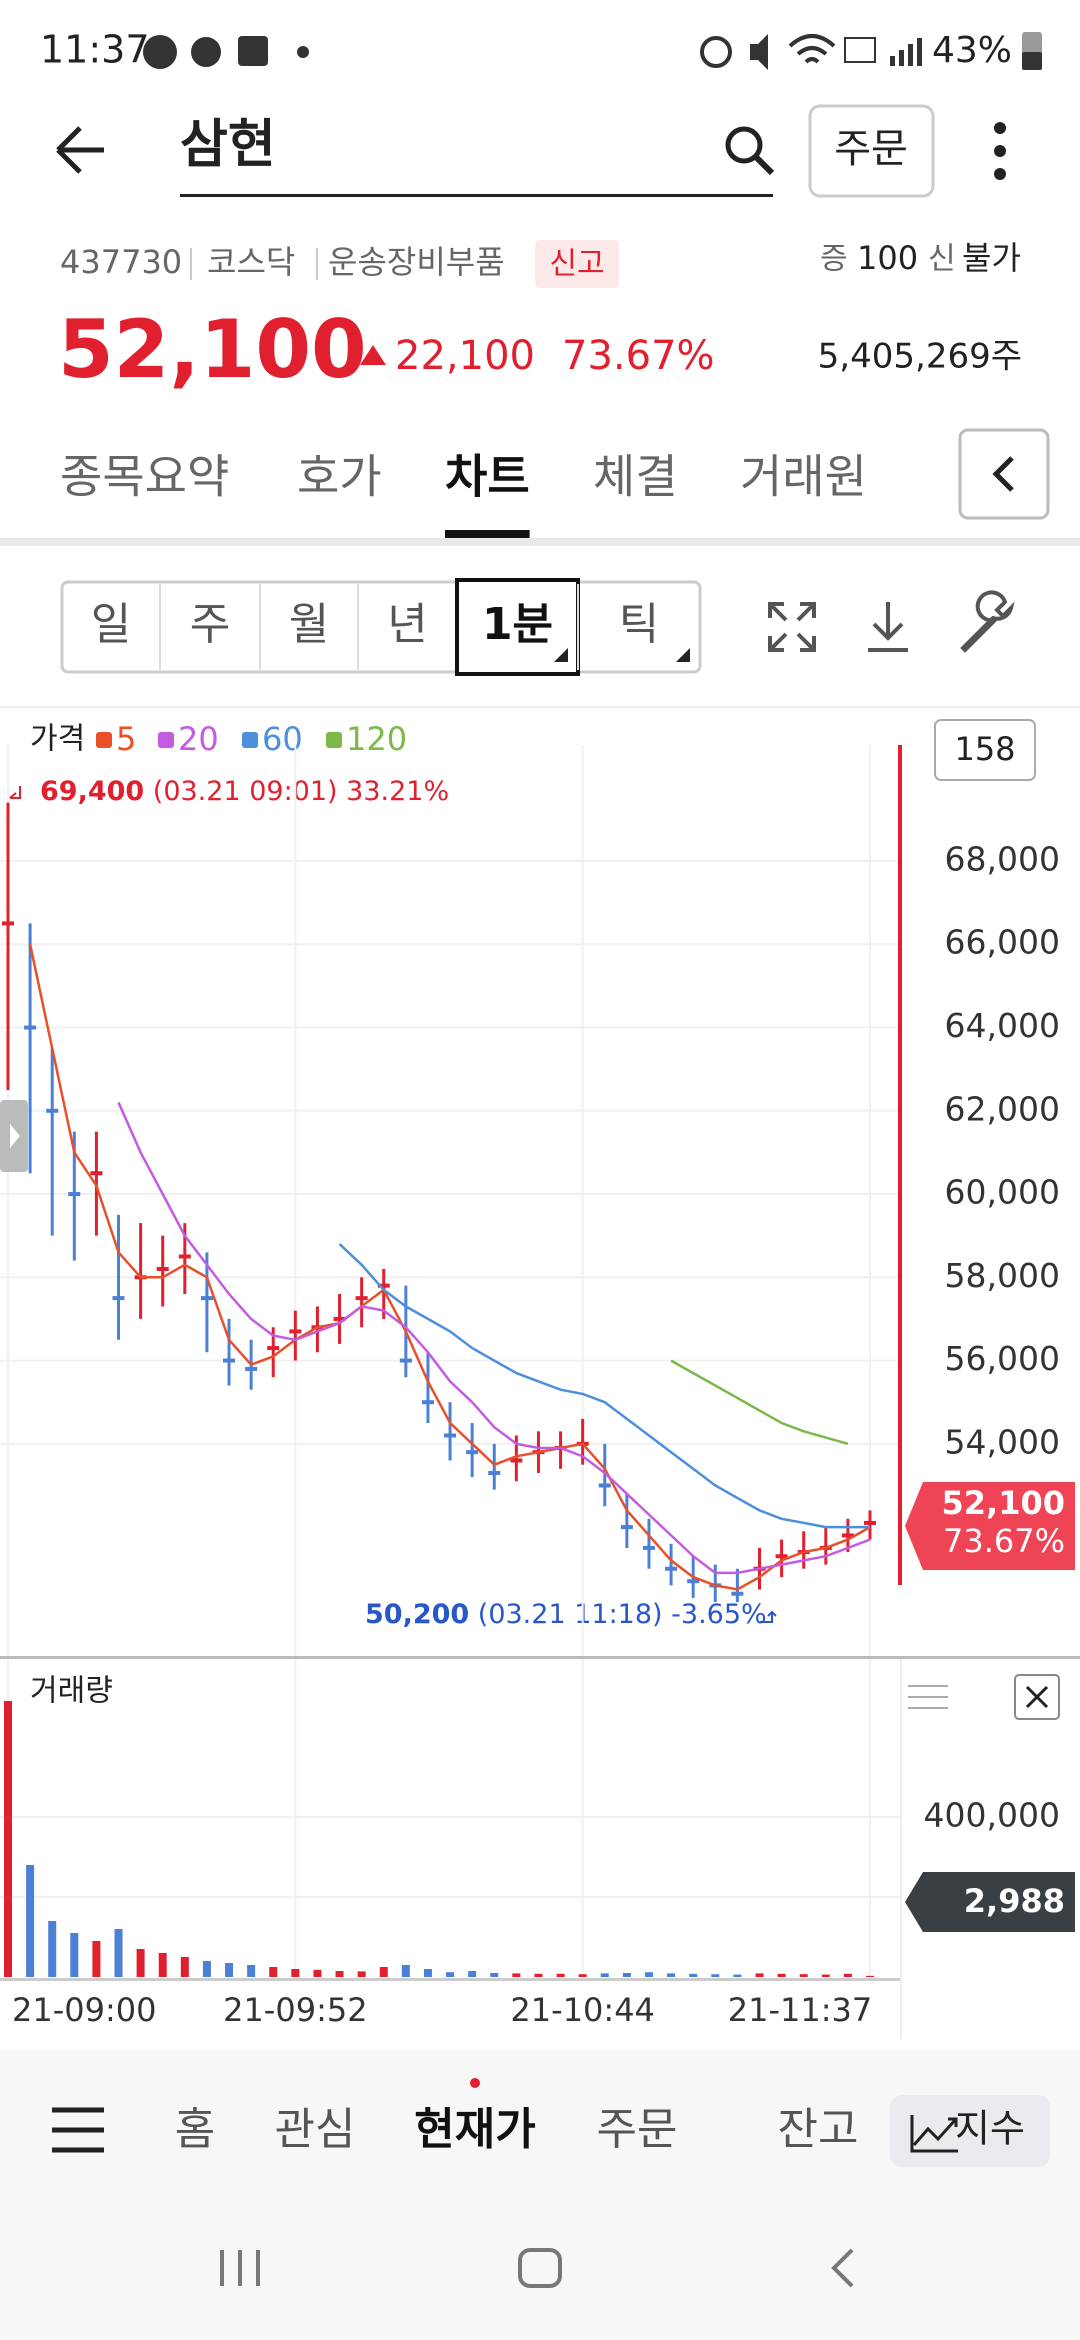 This screenshot has height=2340, width=1080. Describe the element at coordinates (888, 627) in the screenshot. I see `download-button` at that location.